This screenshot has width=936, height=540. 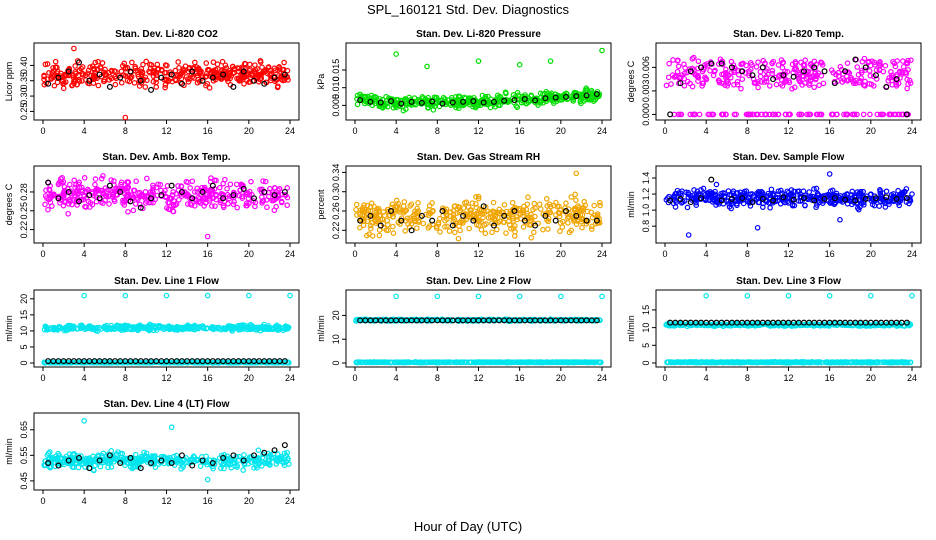 What do you see at coordinates (24, 230) in the screenshot?
I see `y-tick-label: 0.22` at bounding box center [24, 230].